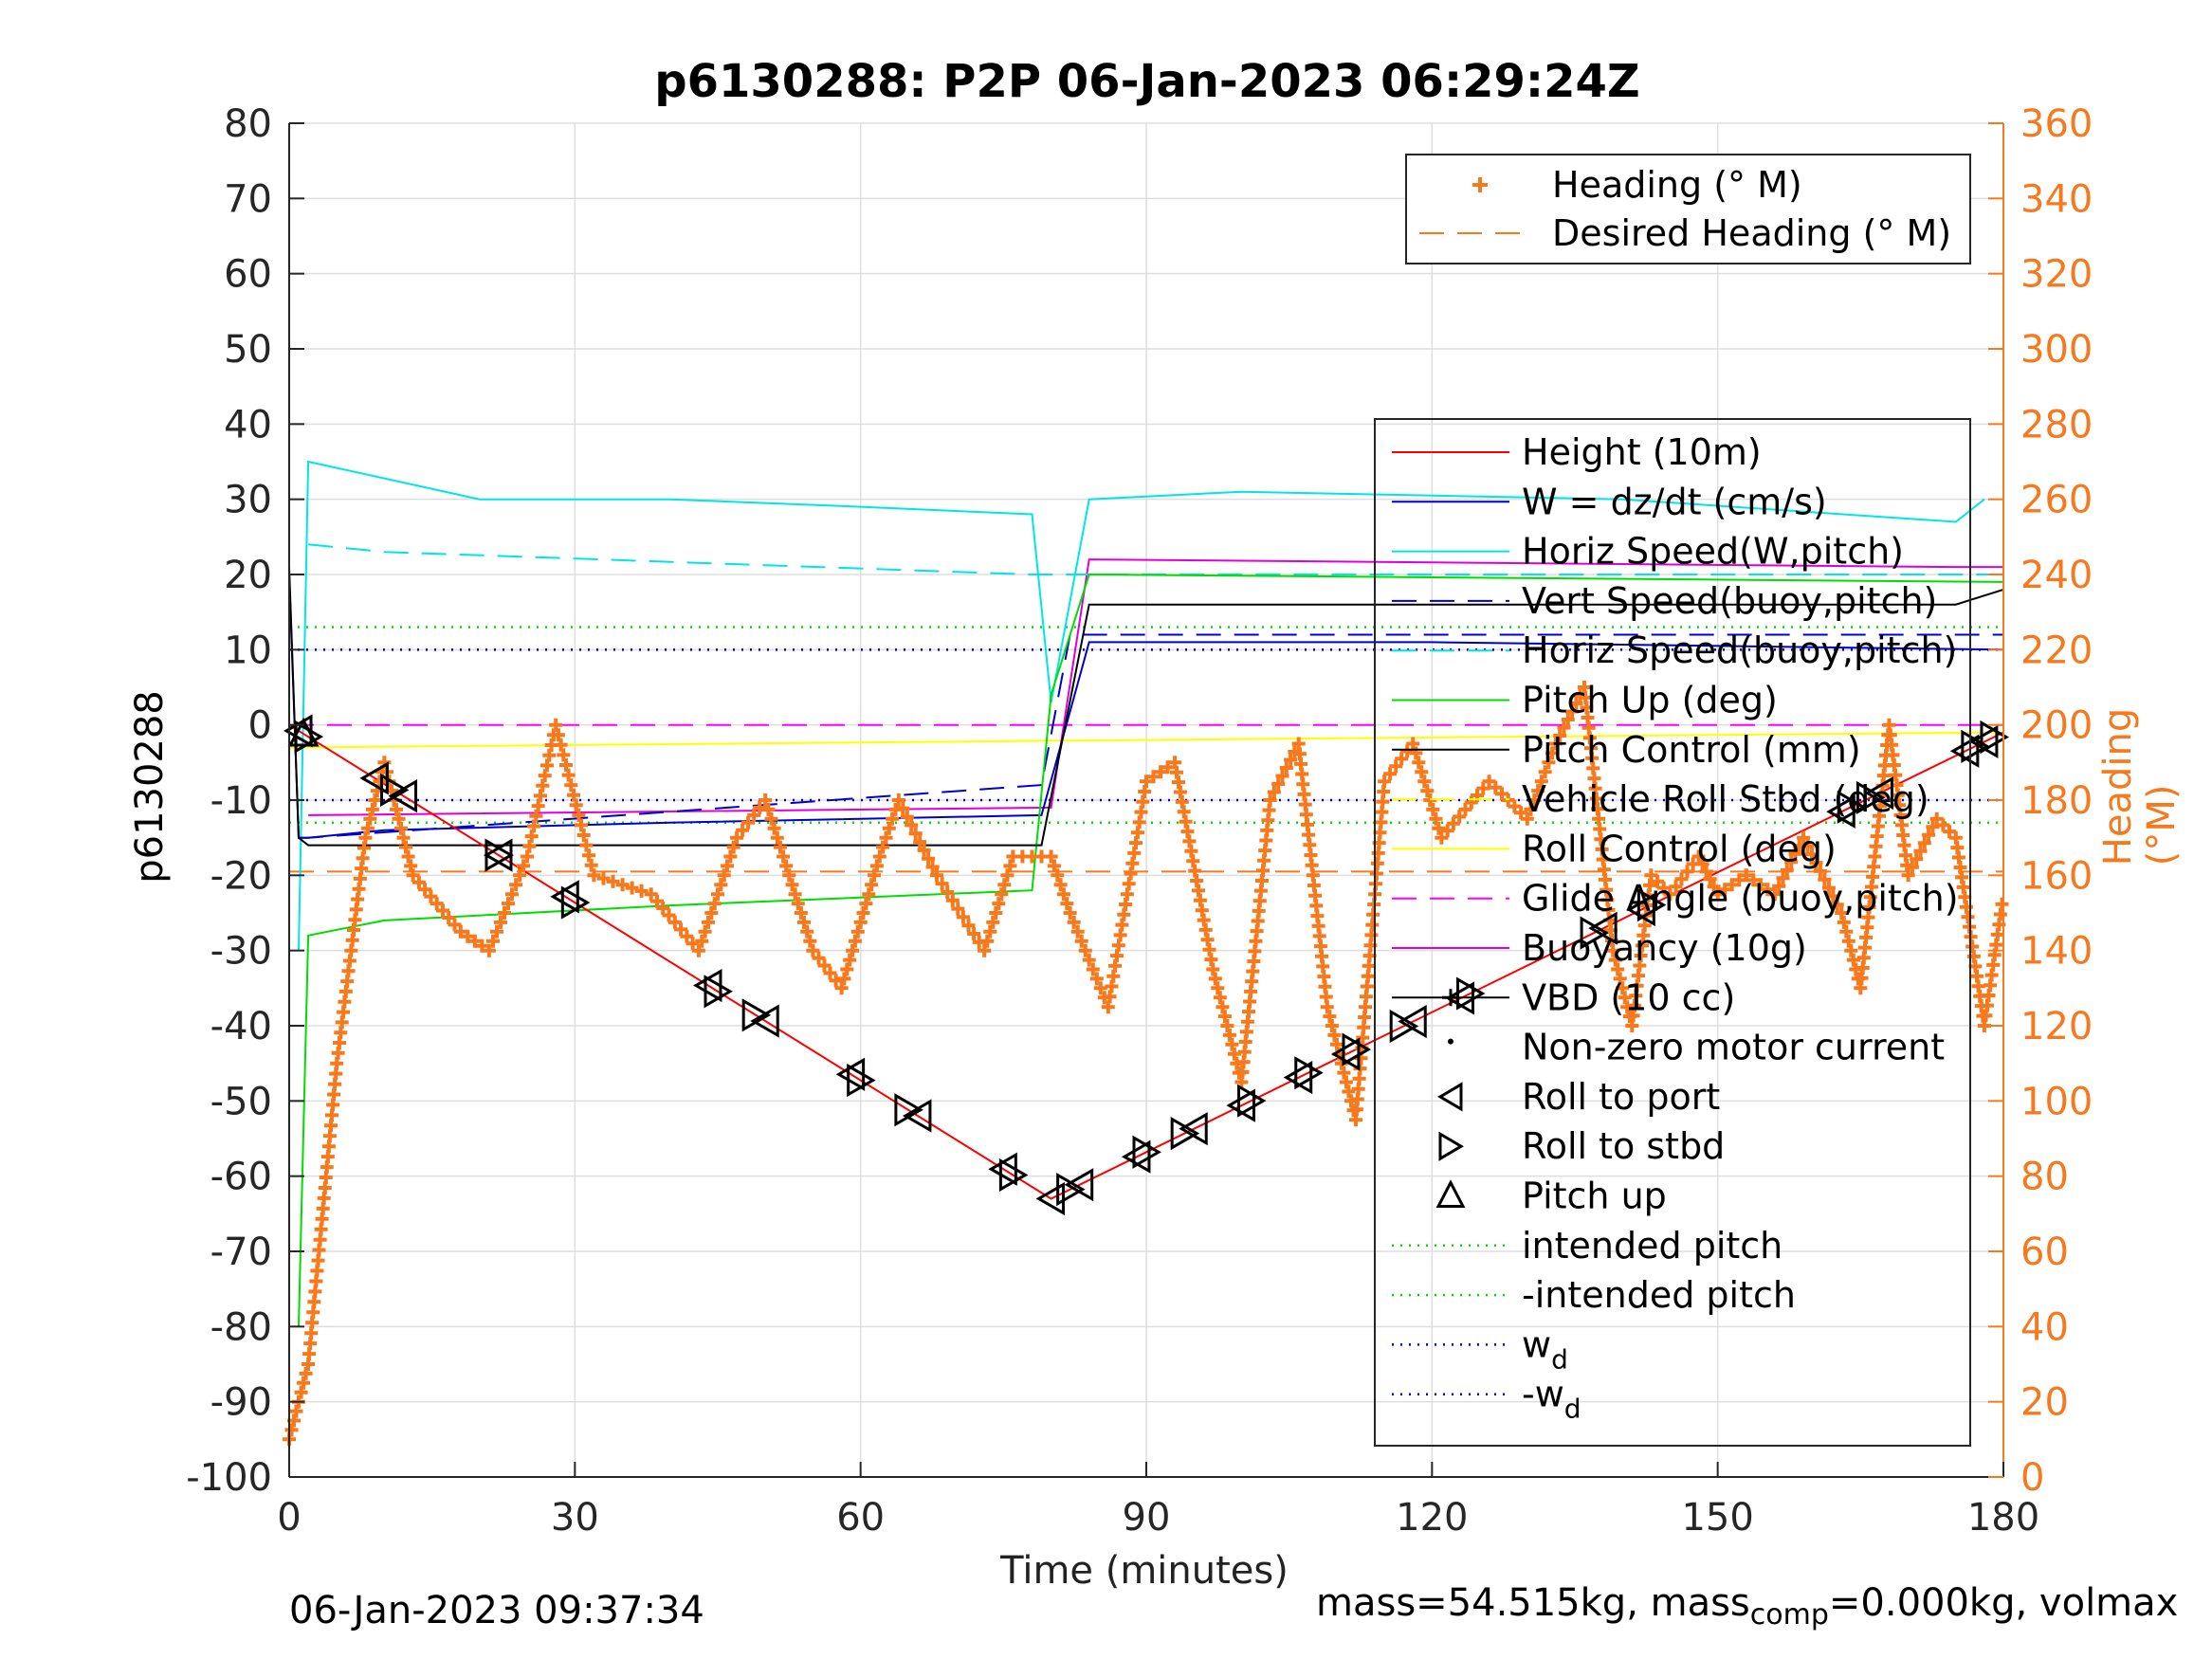  Describe the element at coordinates (1432, 1518) in the screenshot. I see `x-tick-label: 120` at that location.